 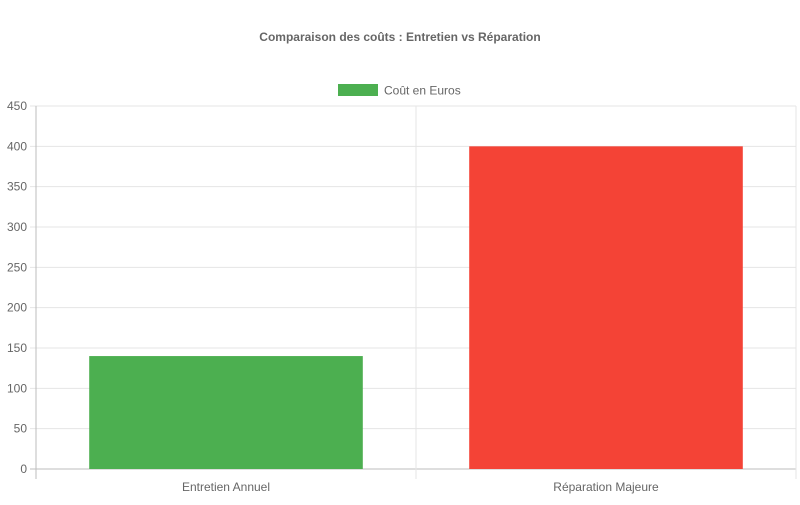 What do you see at coordinates (422, 91) in the screenshot?
I see `legend-label: Coût en Euros` at bounding box center [422, 91].